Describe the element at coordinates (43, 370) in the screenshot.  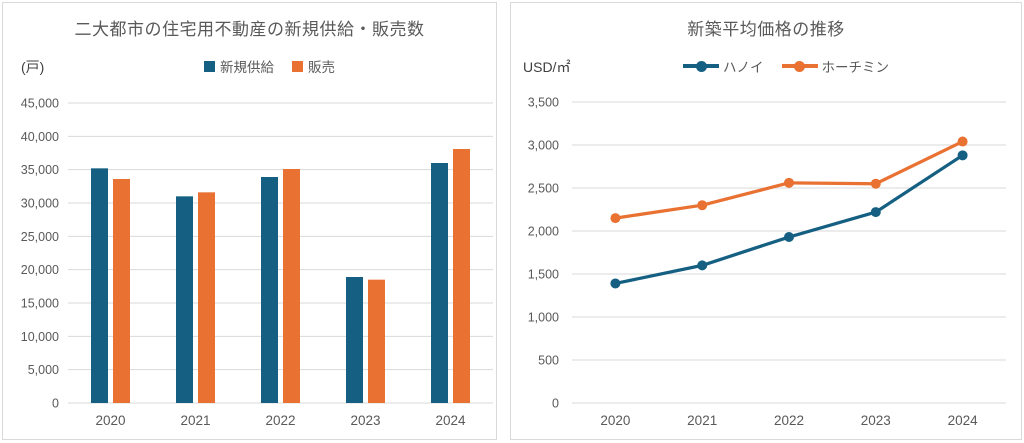
I see `y-tick-label: 5,000` at that location.